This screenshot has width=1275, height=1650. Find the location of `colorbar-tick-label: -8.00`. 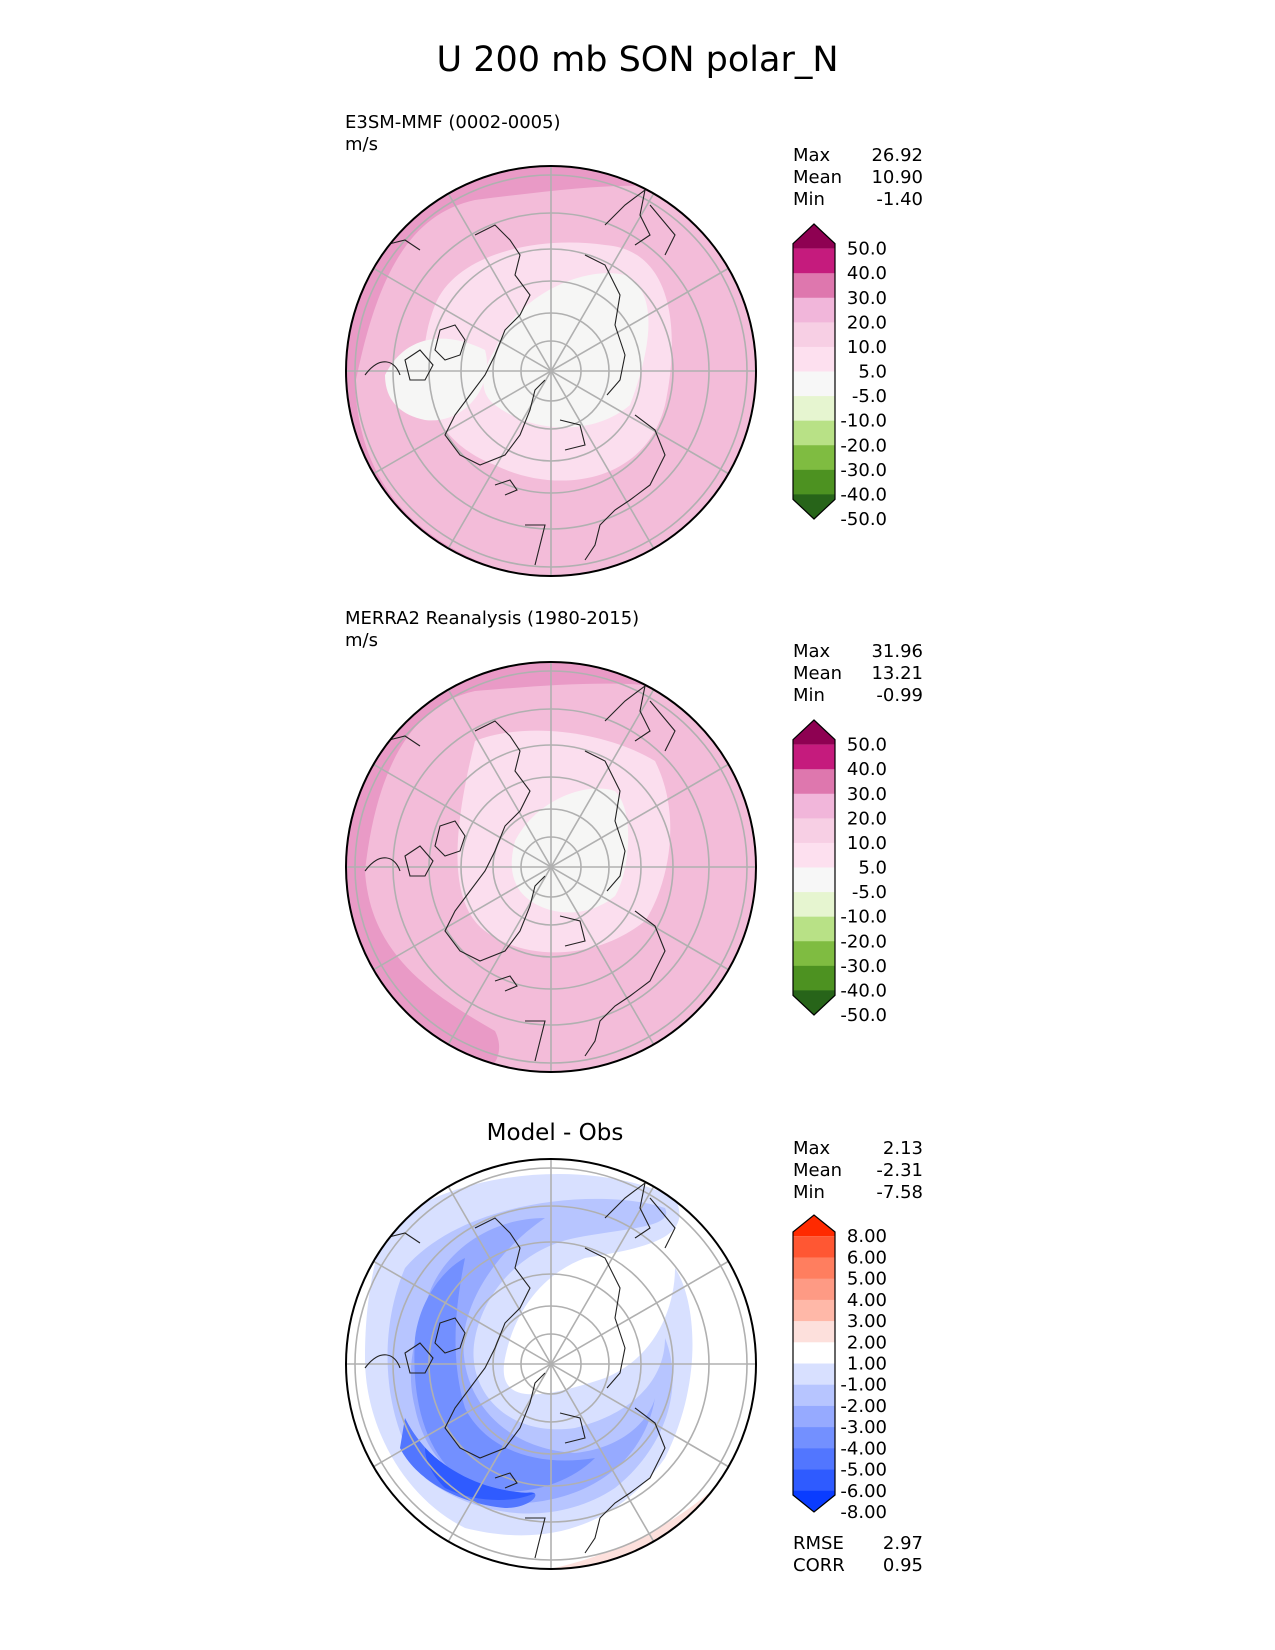

colorbar-tick-label: -8.00 is located at coordinates (863, 1512).